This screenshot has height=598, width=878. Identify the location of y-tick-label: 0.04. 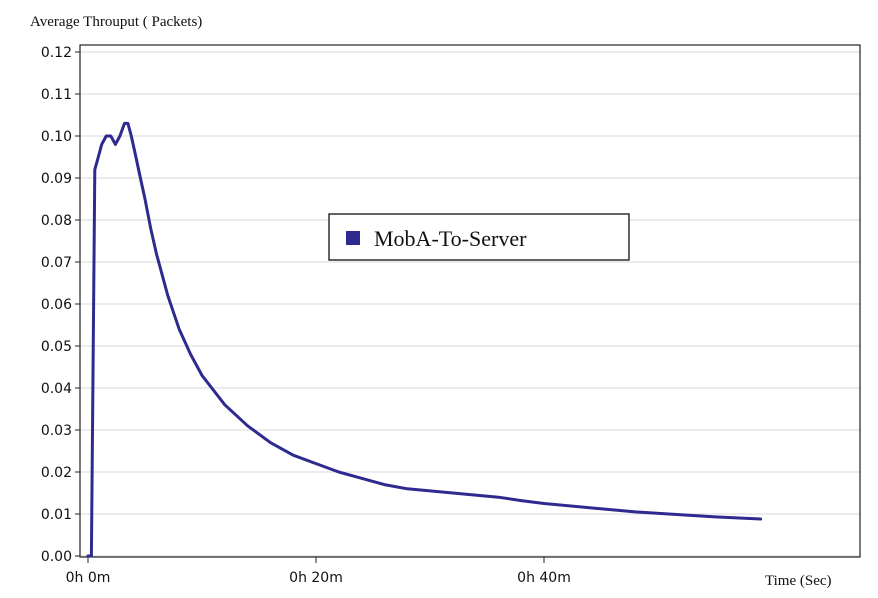
(56, 389).